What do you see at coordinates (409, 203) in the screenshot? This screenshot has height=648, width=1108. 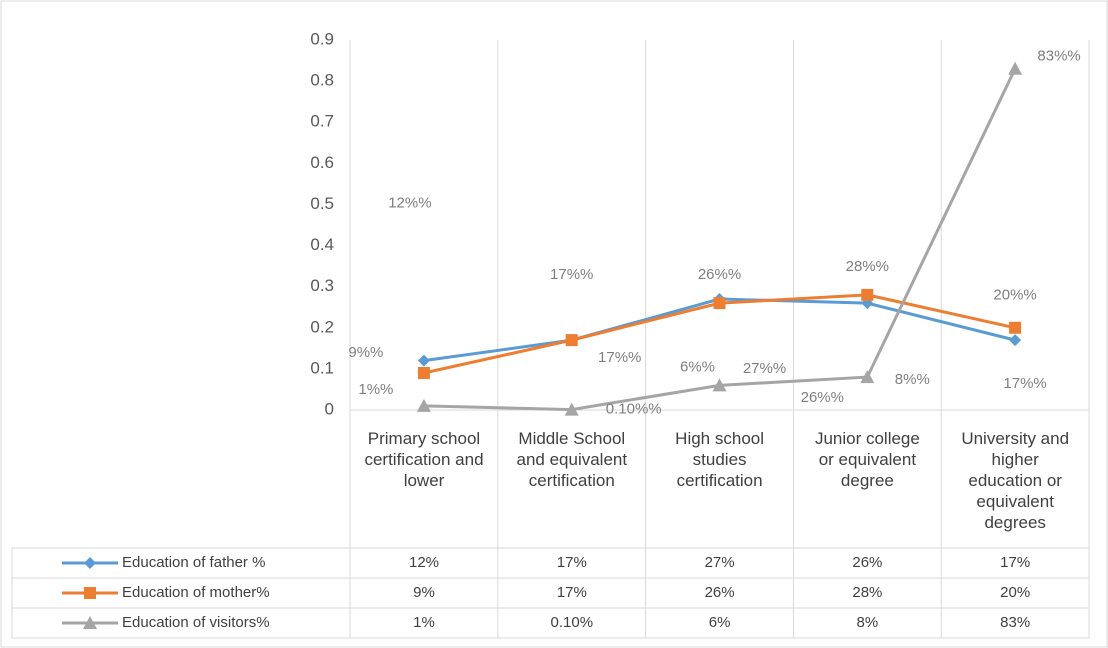 I see `data-label: 12%%` at bounding box center [409, 203].